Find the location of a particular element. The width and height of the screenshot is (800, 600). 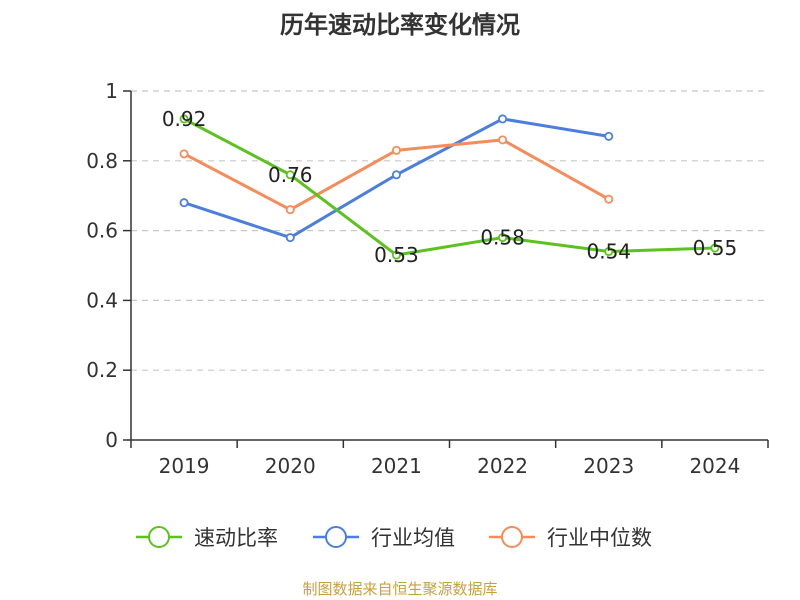

x-tick-label: 2024 is located at coordinates (714, 466).